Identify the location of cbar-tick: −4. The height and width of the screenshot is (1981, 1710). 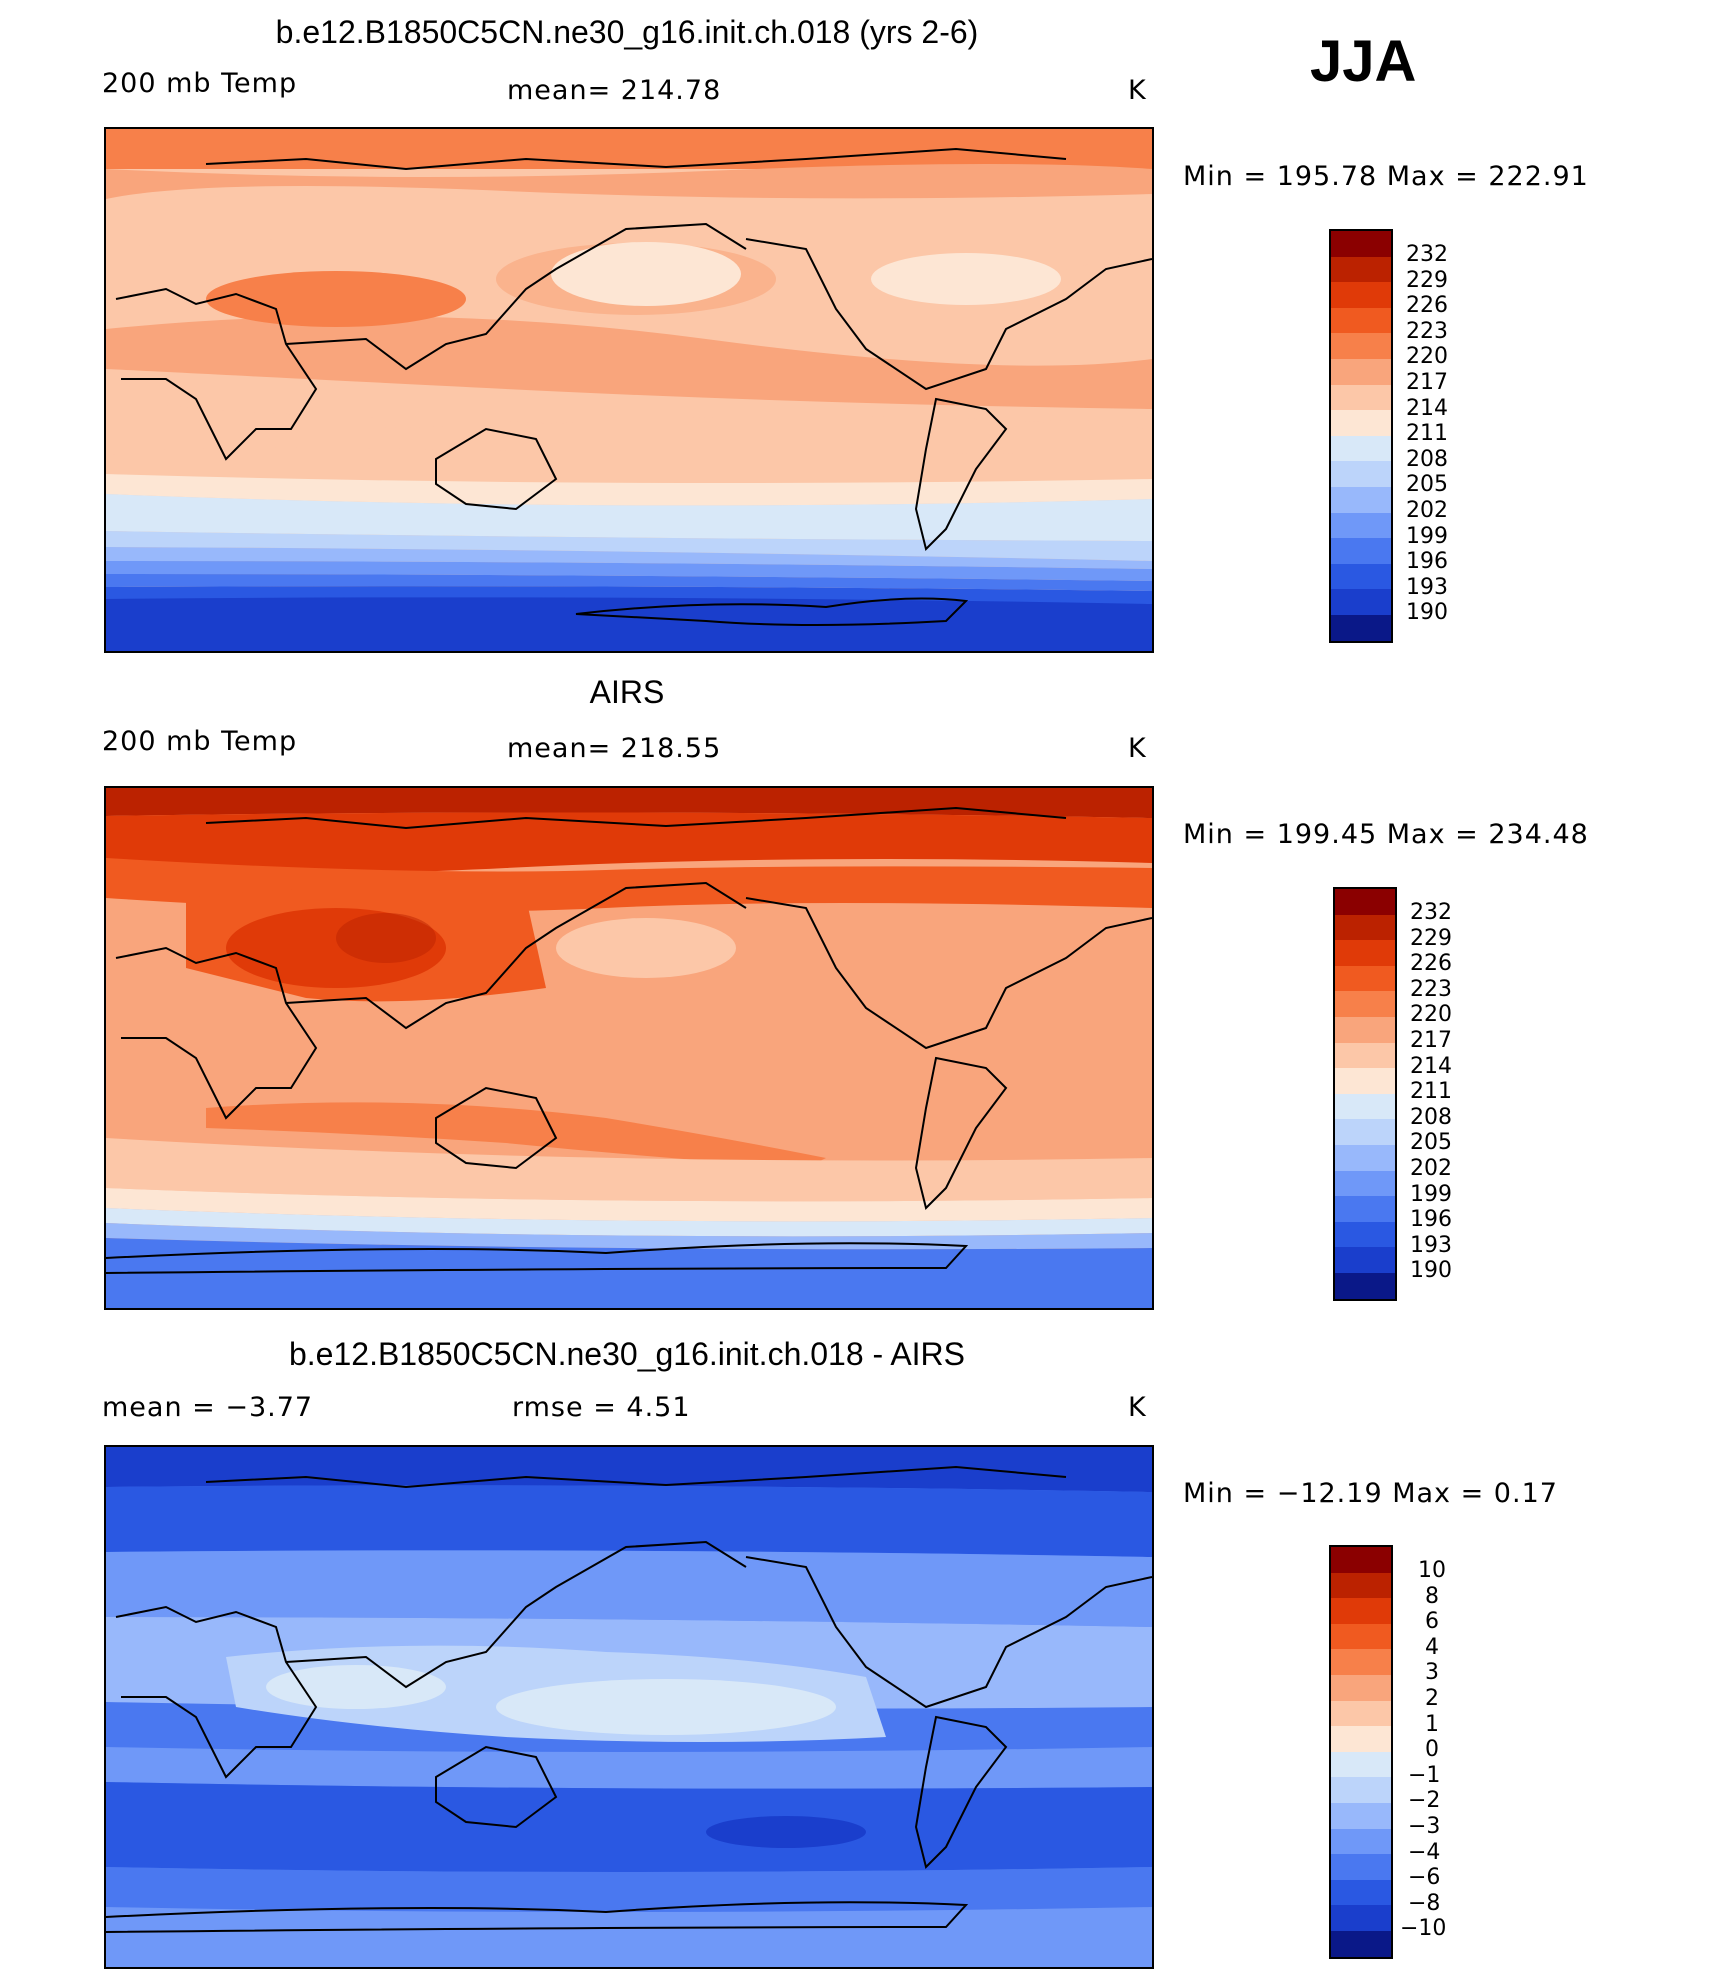
(1424, 1852).